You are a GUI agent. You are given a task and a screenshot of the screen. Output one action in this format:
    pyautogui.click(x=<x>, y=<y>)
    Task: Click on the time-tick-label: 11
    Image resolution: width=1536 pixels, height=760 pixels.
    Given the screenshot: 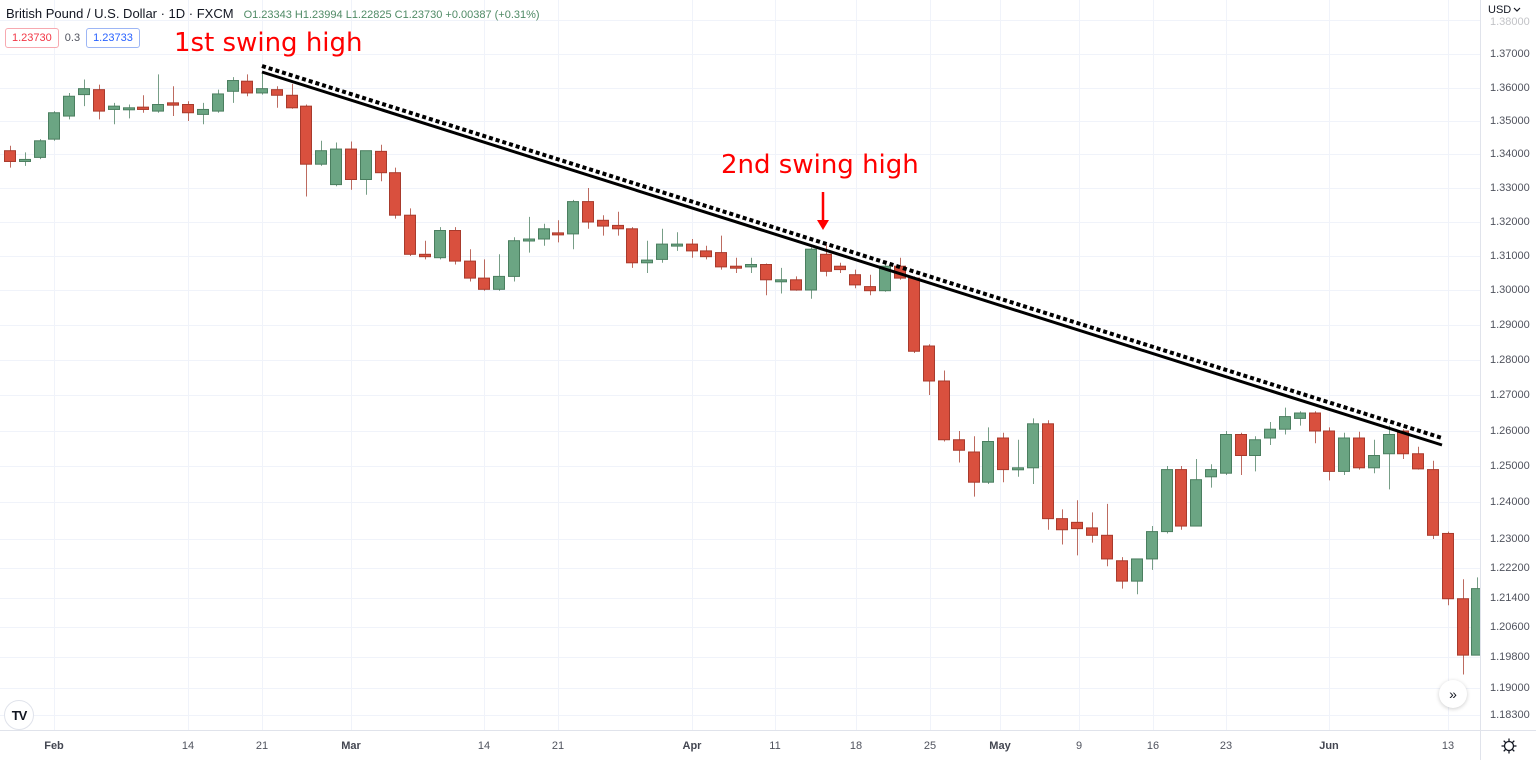 What is the action you would take?
    pyautogui.click(x=775, y=746)
    